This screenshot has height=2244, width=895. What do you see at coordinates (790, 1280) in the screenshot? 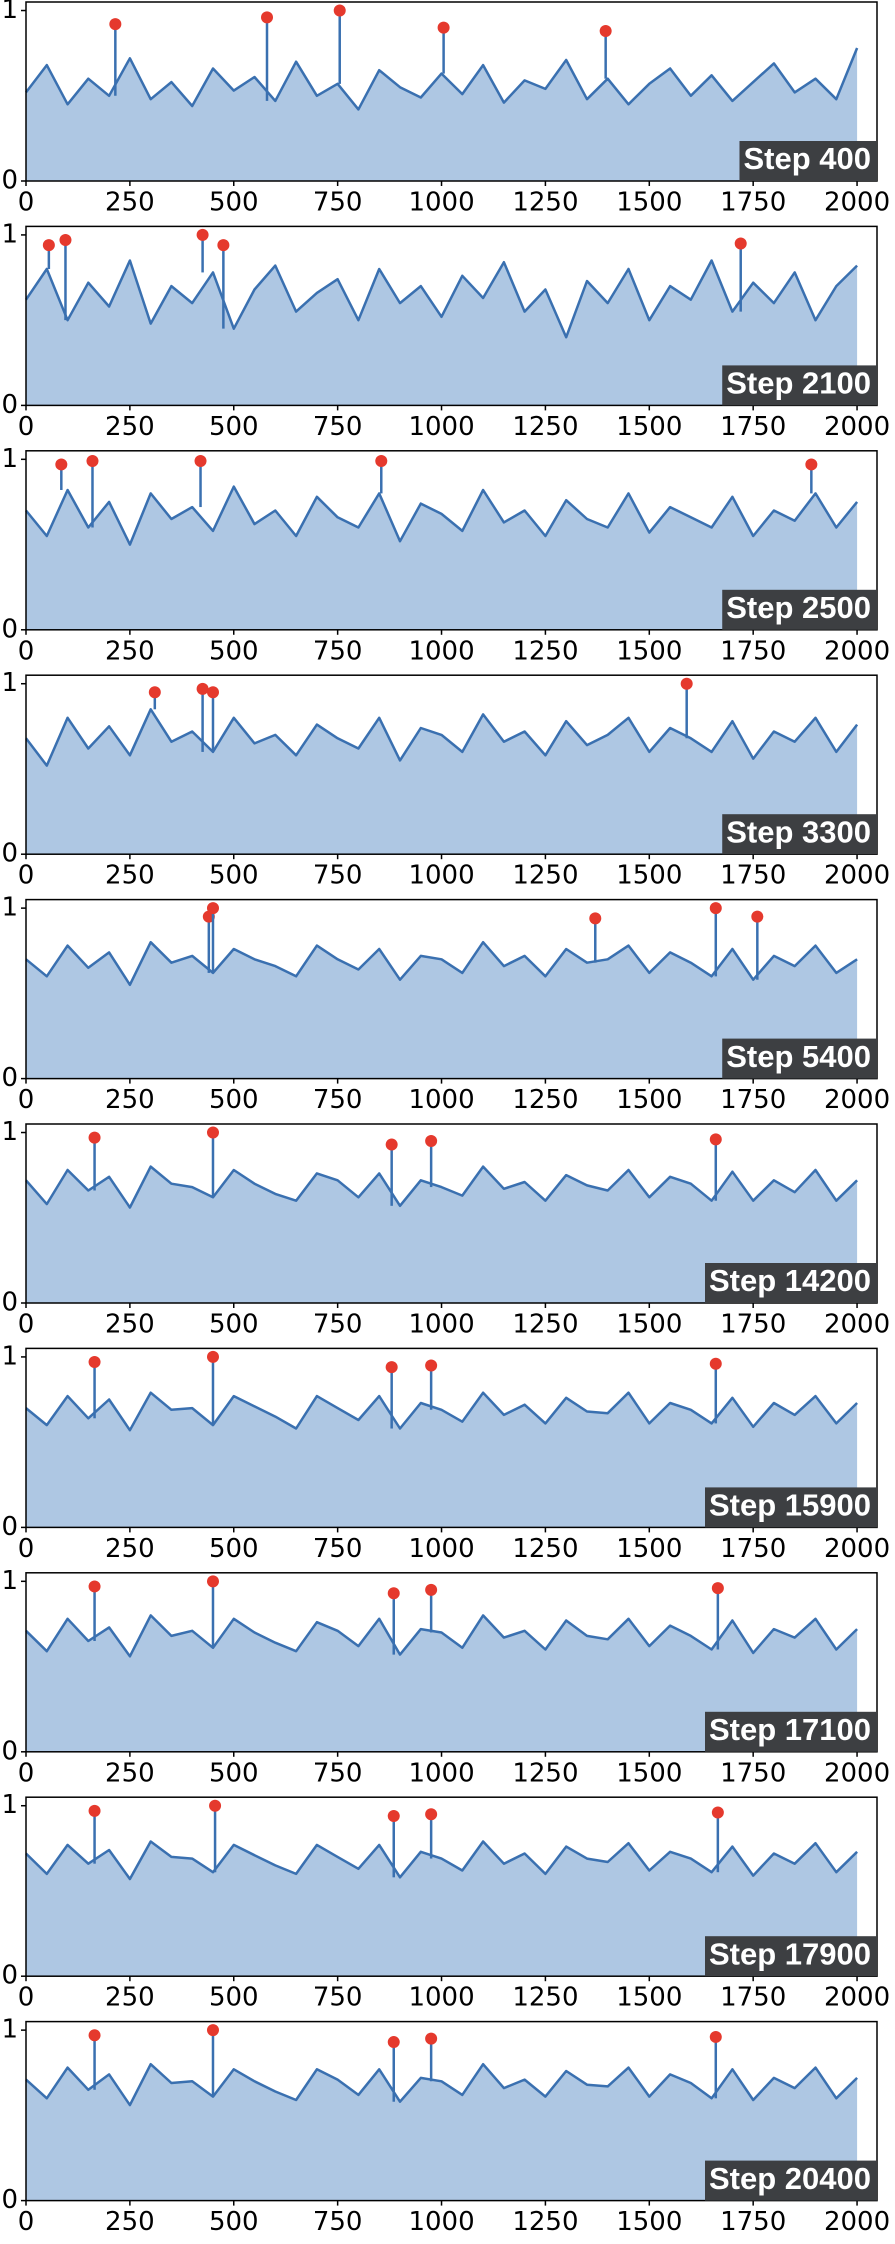
I see `step-label: Step 14200` at bounding box center [790, 1280].